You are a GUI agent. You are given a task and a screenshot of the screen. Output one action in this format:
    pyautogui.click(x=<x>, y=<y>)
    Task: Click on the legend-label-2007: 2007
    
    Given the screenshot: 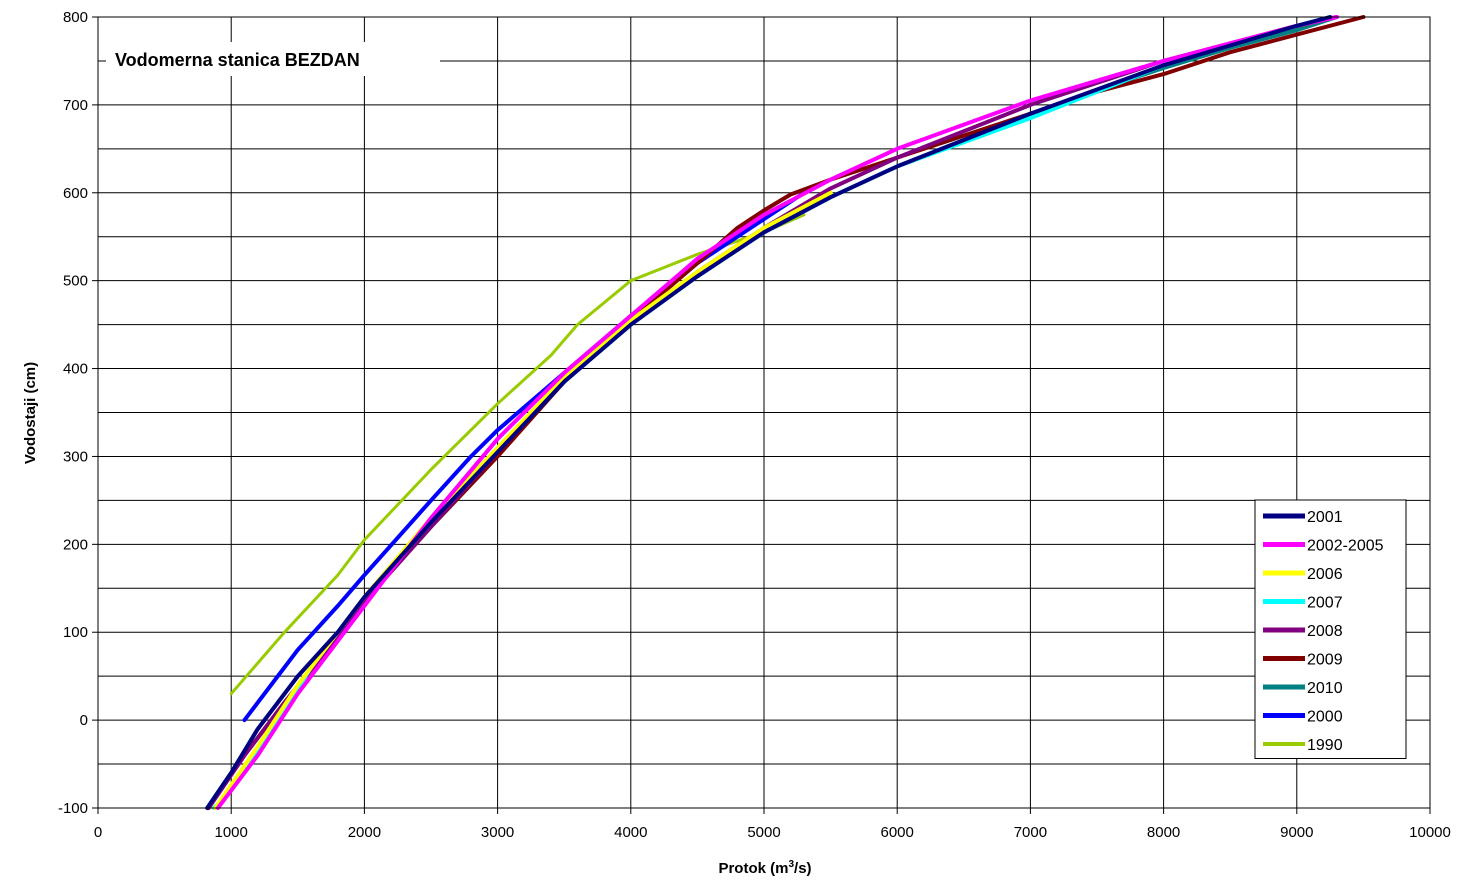 What is the action you would take?
    pyautogui.click(x=1325, y=603)
    